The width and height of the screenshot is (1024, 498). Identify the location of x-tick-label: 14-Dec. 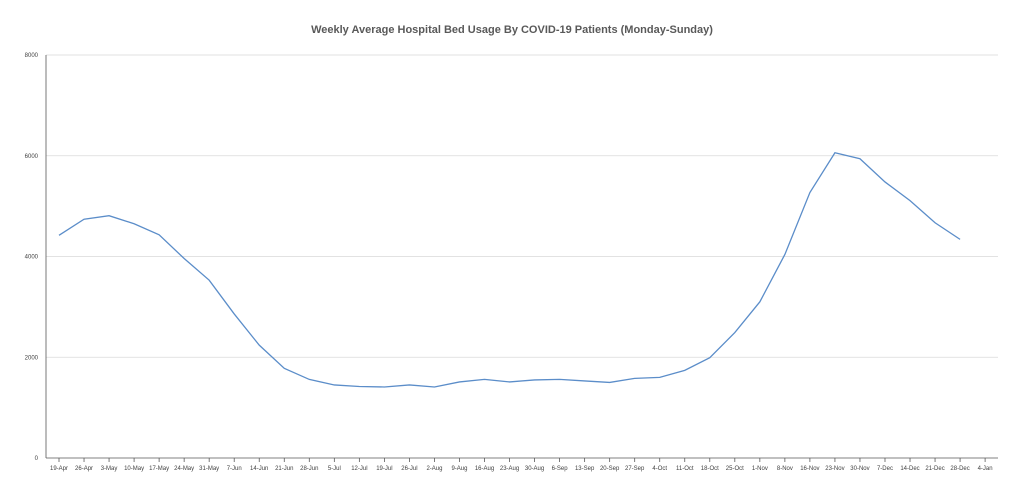
(909, 469).